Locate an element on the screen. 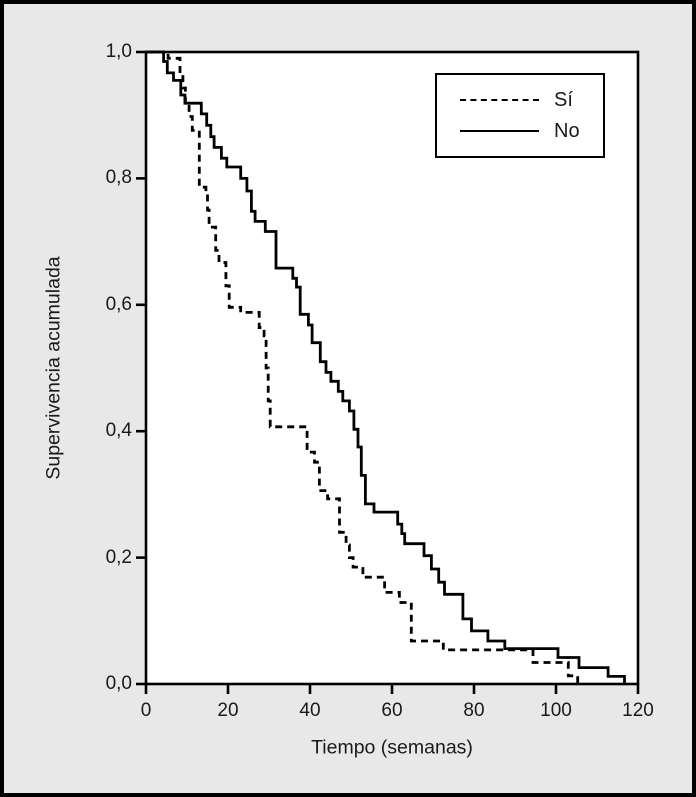 This screenshot has width=696, height=797. legend: Sí No is located at coordinates (520, 115).